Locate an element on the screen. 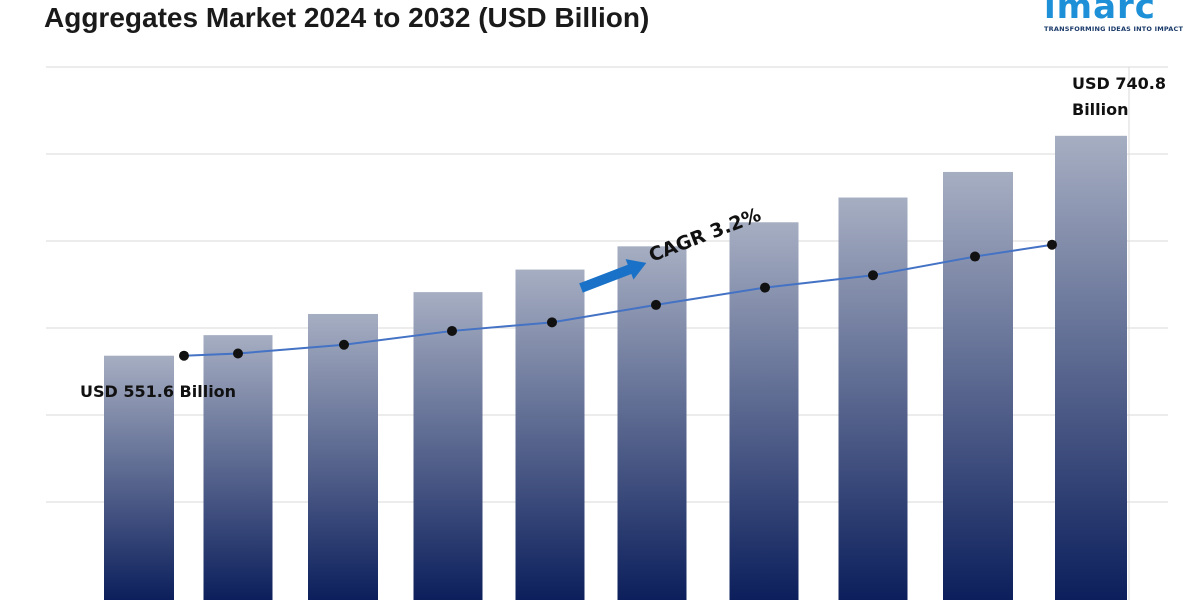 The width and height of the screenshot is (1200, 600). end-value-label-line2: Billion is located at coordinates (1100, 109).